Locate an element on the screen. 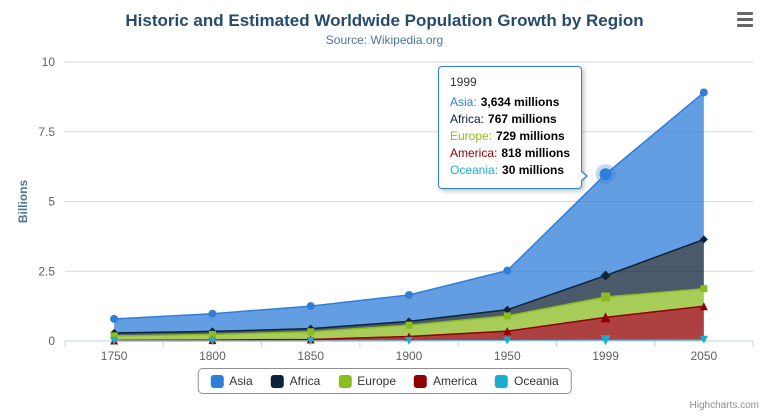 This screenshot has width=769, height=416. x-axis-labels: 1750 1800 1850 1900 1950 1999 2050 is located at coordinates (409, 356).